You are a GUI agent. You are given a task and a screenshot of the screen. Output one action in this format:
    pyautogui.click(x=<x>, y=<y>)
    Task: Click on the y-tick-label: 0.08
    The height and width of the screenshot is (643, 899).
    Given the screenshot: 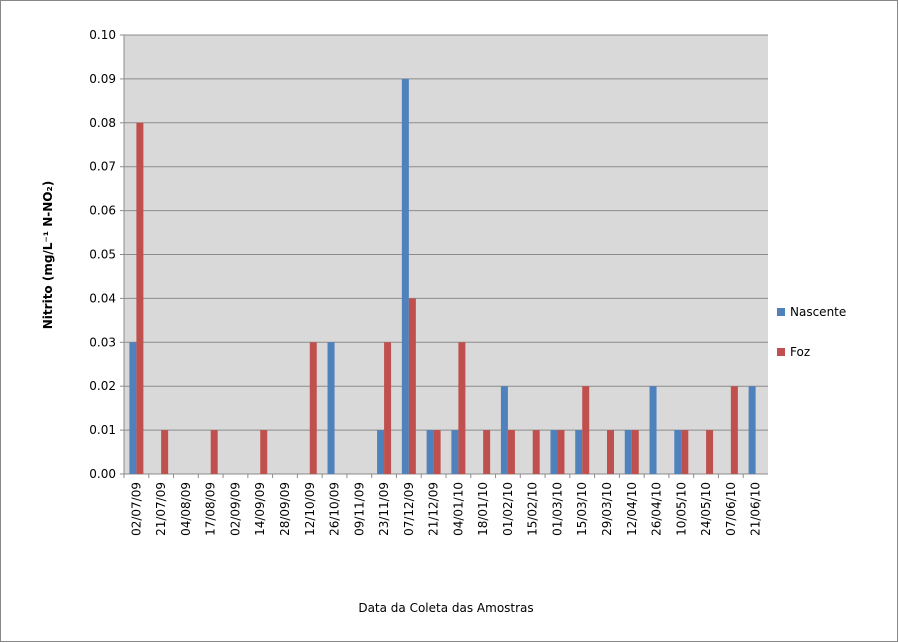 What is the action you would take?
    pyautogui.click(x=102, y=123)
    